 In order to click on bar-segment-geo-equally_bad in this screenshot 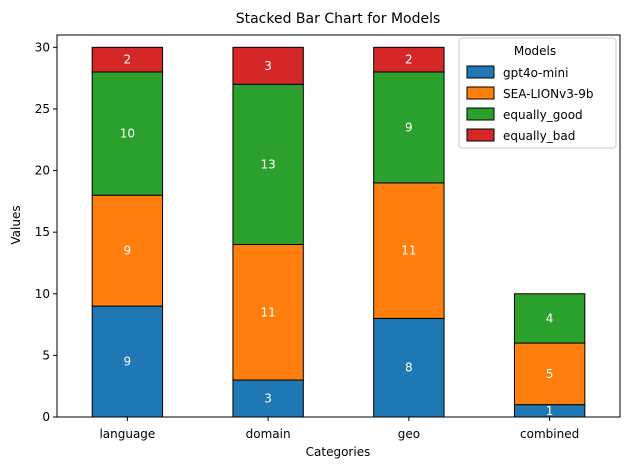, I will do `click(409, 59)`.